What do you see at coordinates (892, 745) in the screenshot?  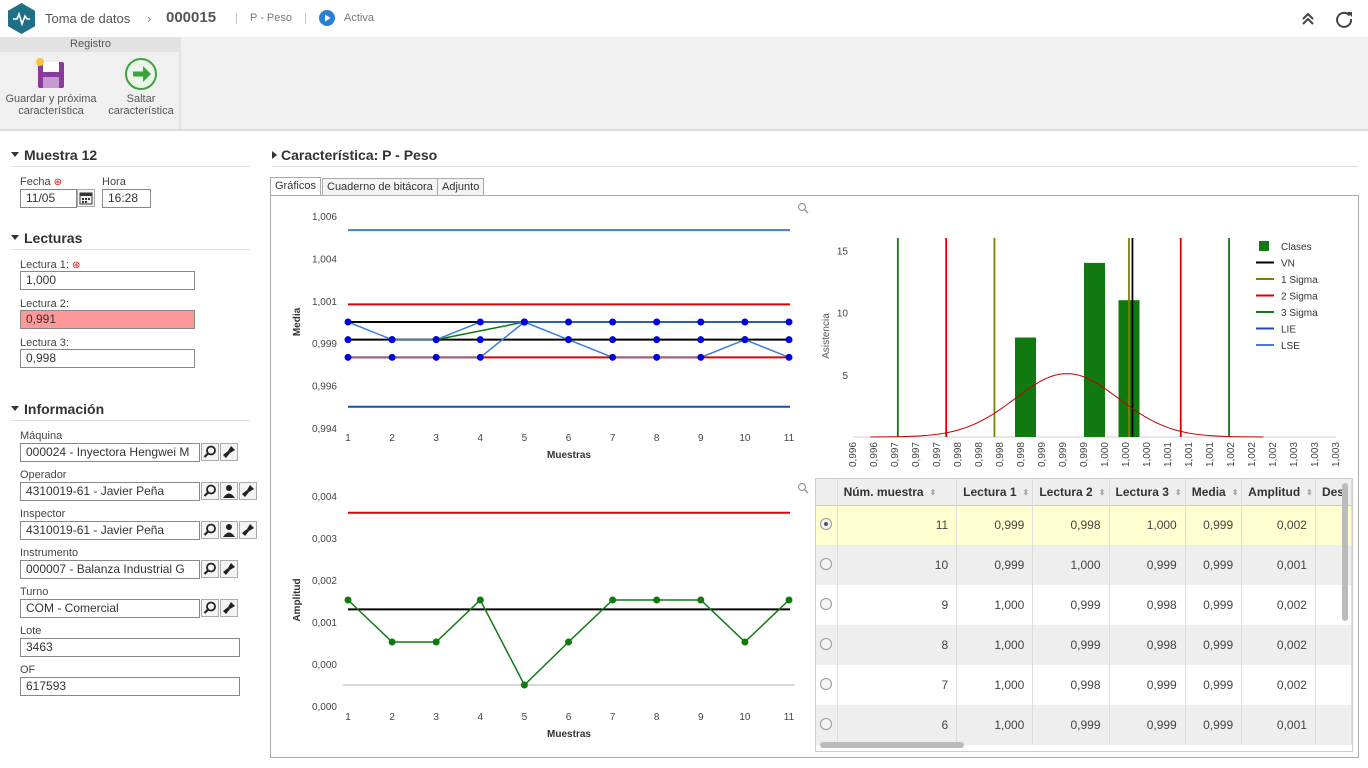 I see `horizontal-scrollbar` at bounding box center [892, 745].